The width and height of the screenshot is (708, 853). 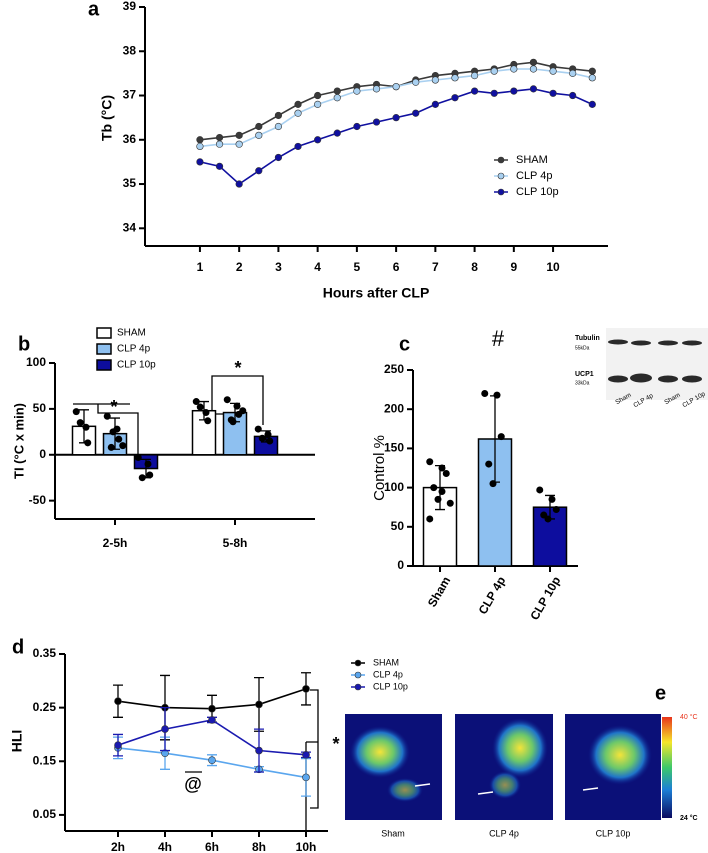 What do you see at coordinates (45, 653) in the screenshot?
I see `y-tick-label: 0.35` at bounding box center [45, 653].